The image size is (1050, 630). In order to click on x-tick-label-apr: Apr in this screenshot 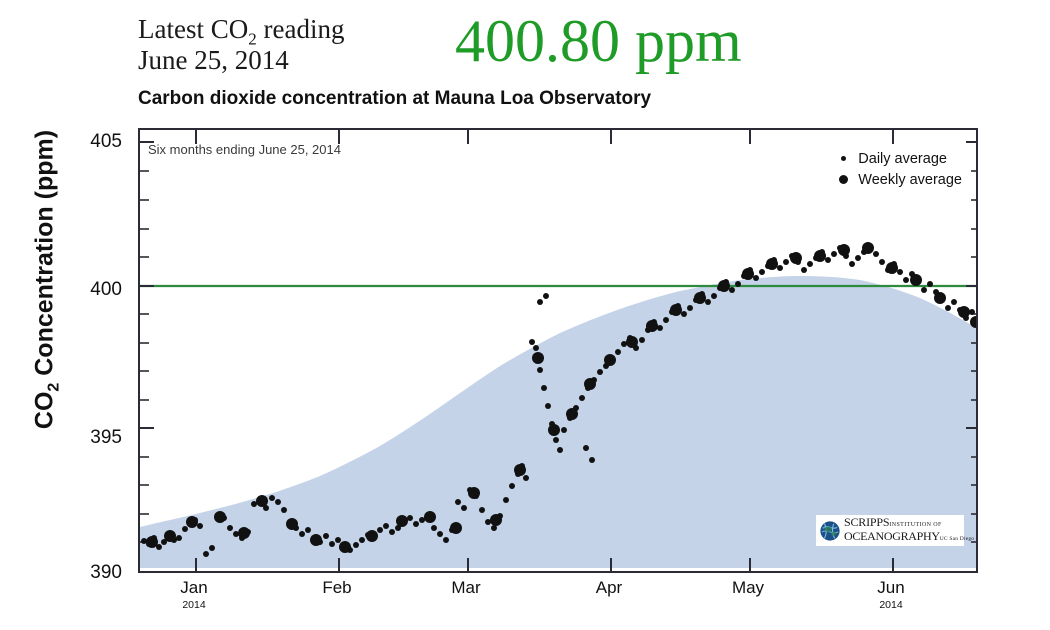, I will do `click(609, 588)`.